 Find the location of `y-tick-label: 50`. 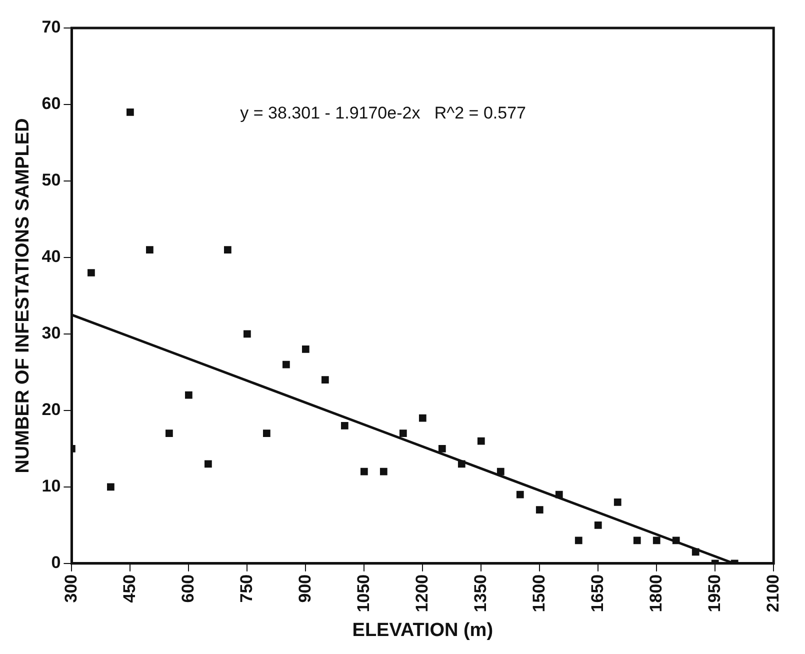

y-tick-label: 50 is located at coordinates (51, 180).